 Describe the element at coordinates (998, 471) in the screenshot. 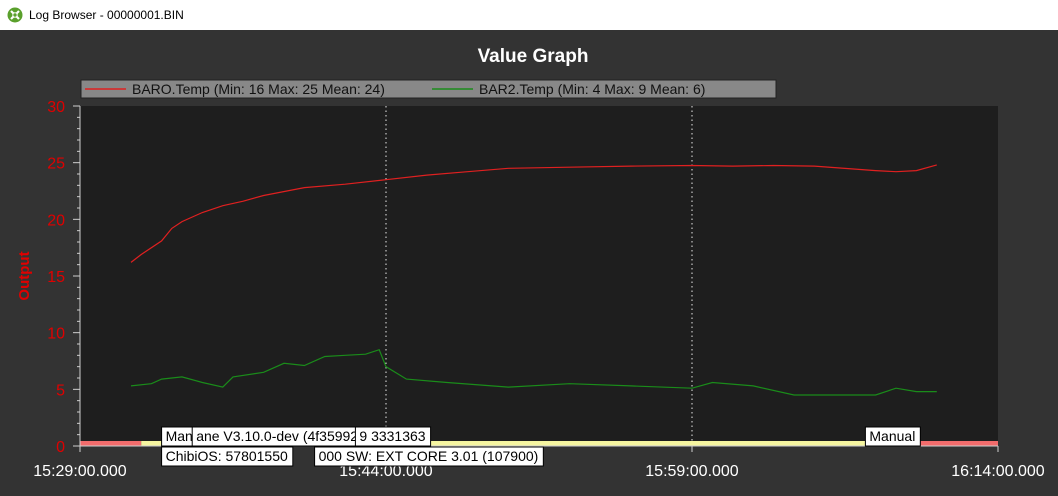

I see `x-tick-label: 16:14:00.000` at that location.